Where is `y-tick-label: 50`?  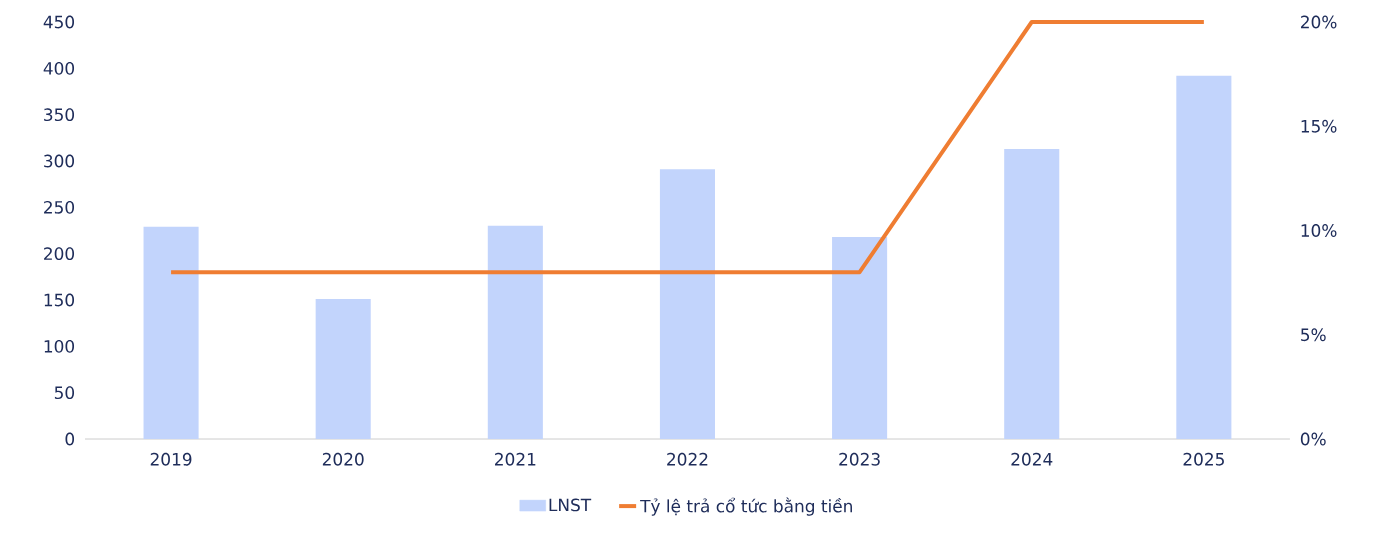
y-tick-label: 50 is located at coordinates (64, 393).